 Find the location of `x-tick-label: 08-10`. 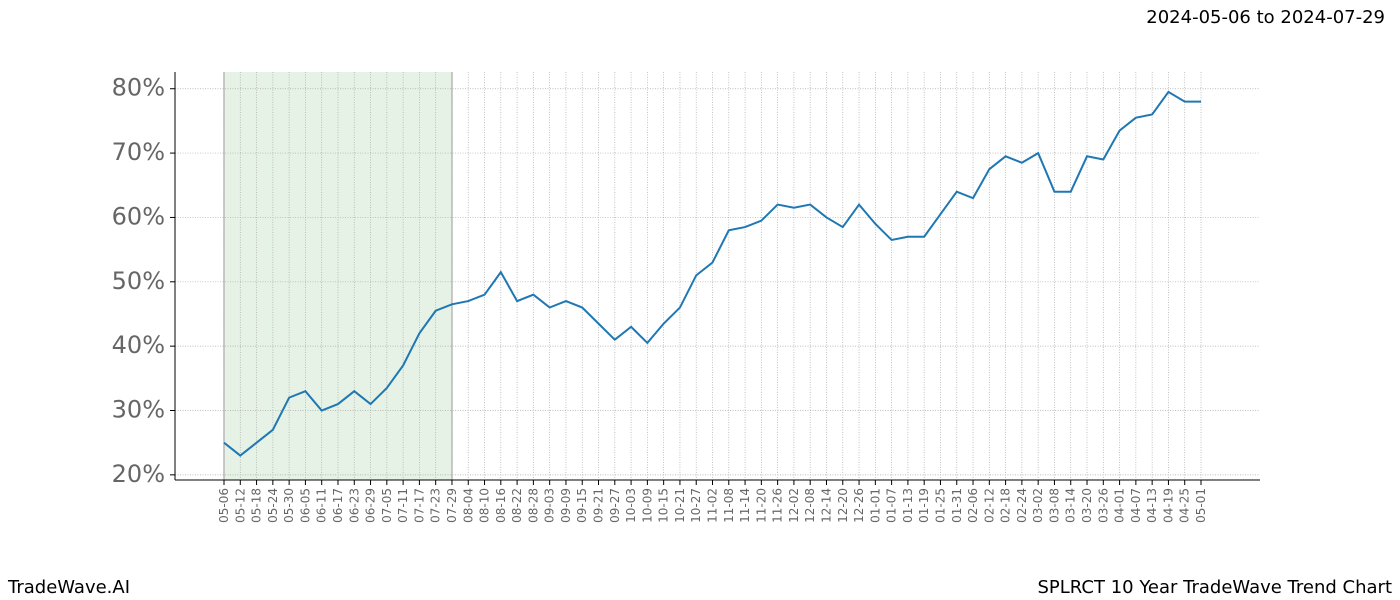

x-tick-label: 08-10 is located at coordinates (485, 505).